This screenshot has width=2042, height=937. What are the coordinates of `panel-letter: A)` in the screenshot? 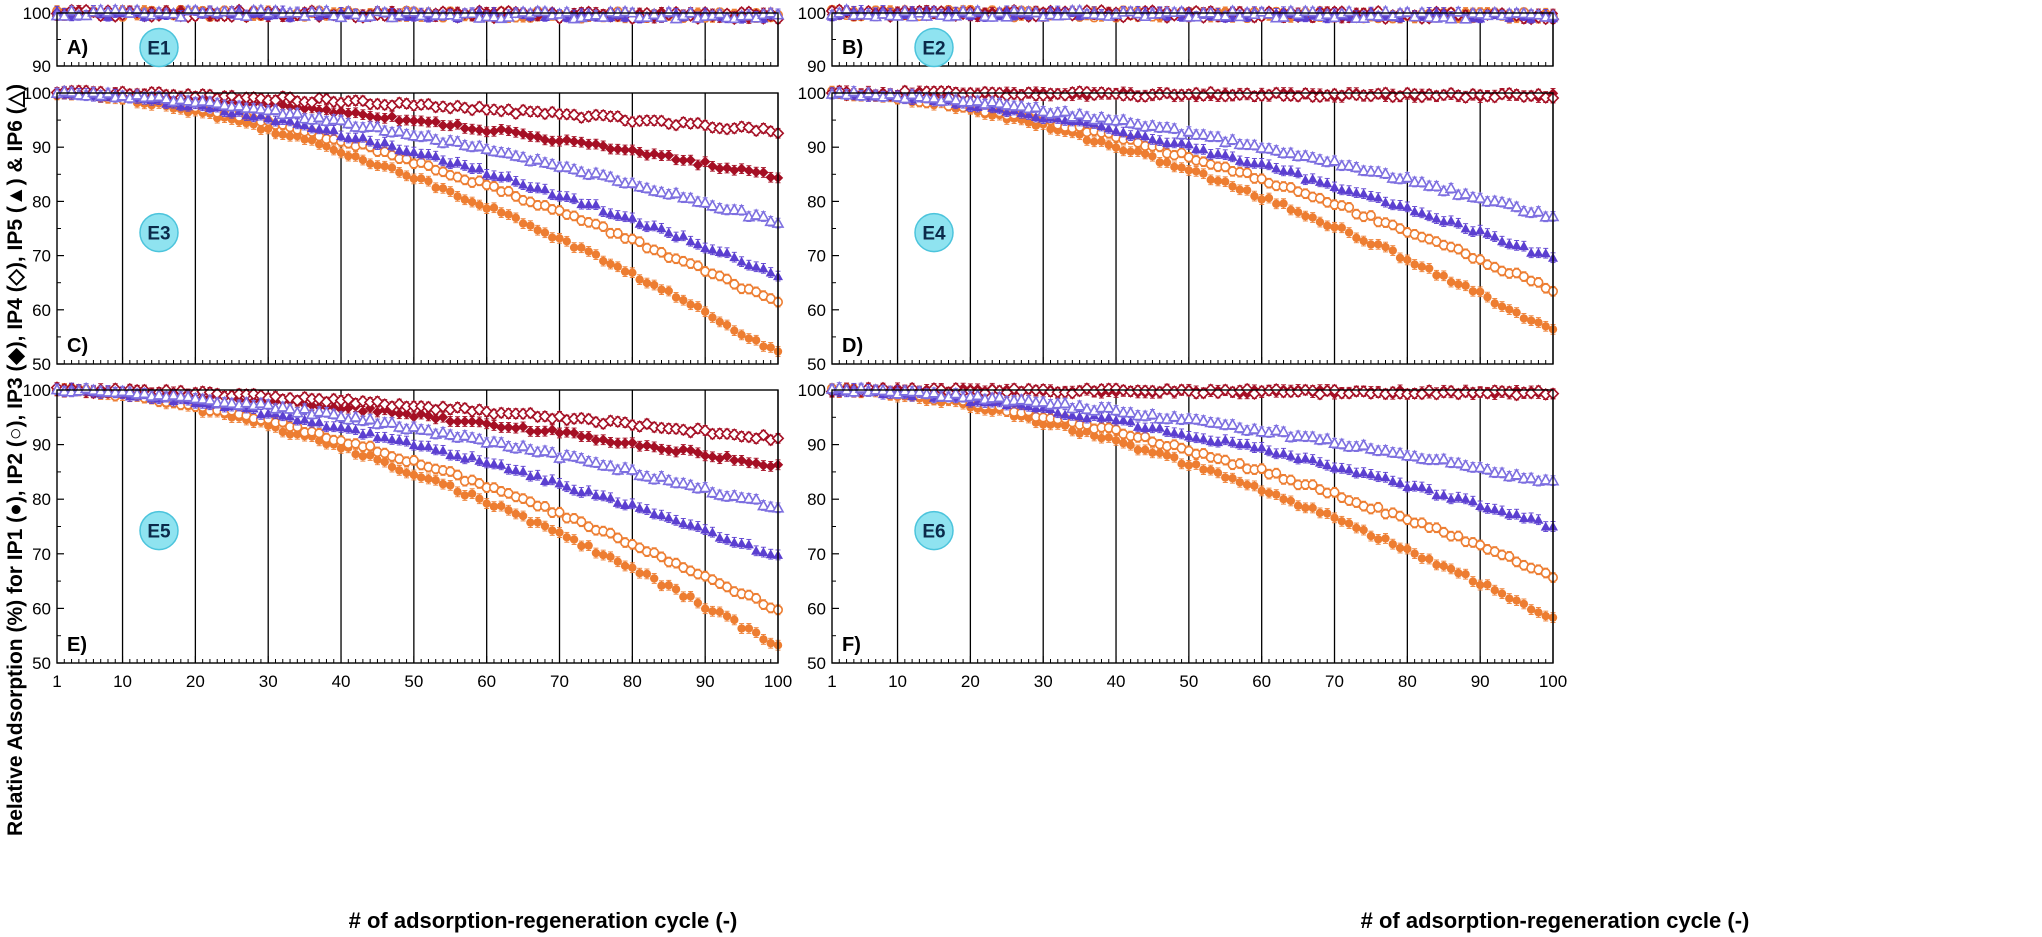 It's located at (77, 48).